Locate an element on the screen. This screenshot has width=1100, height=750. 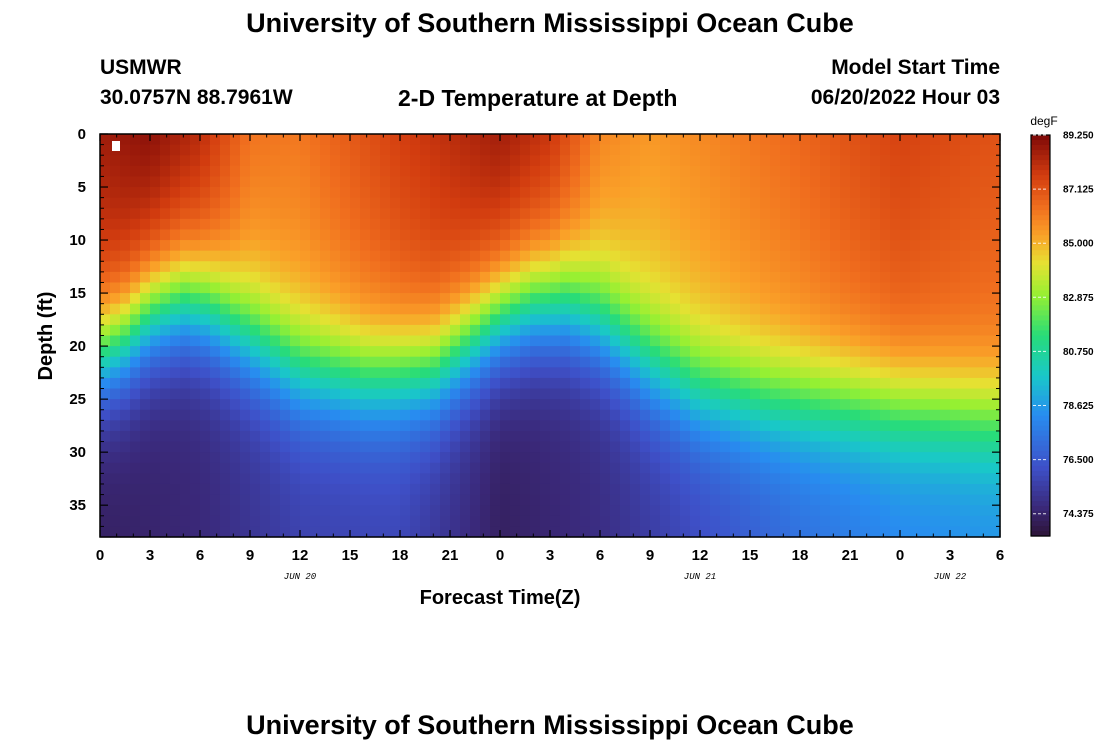
colorbar-tick-label: 78.625 is located at coordinates (1078, 406).